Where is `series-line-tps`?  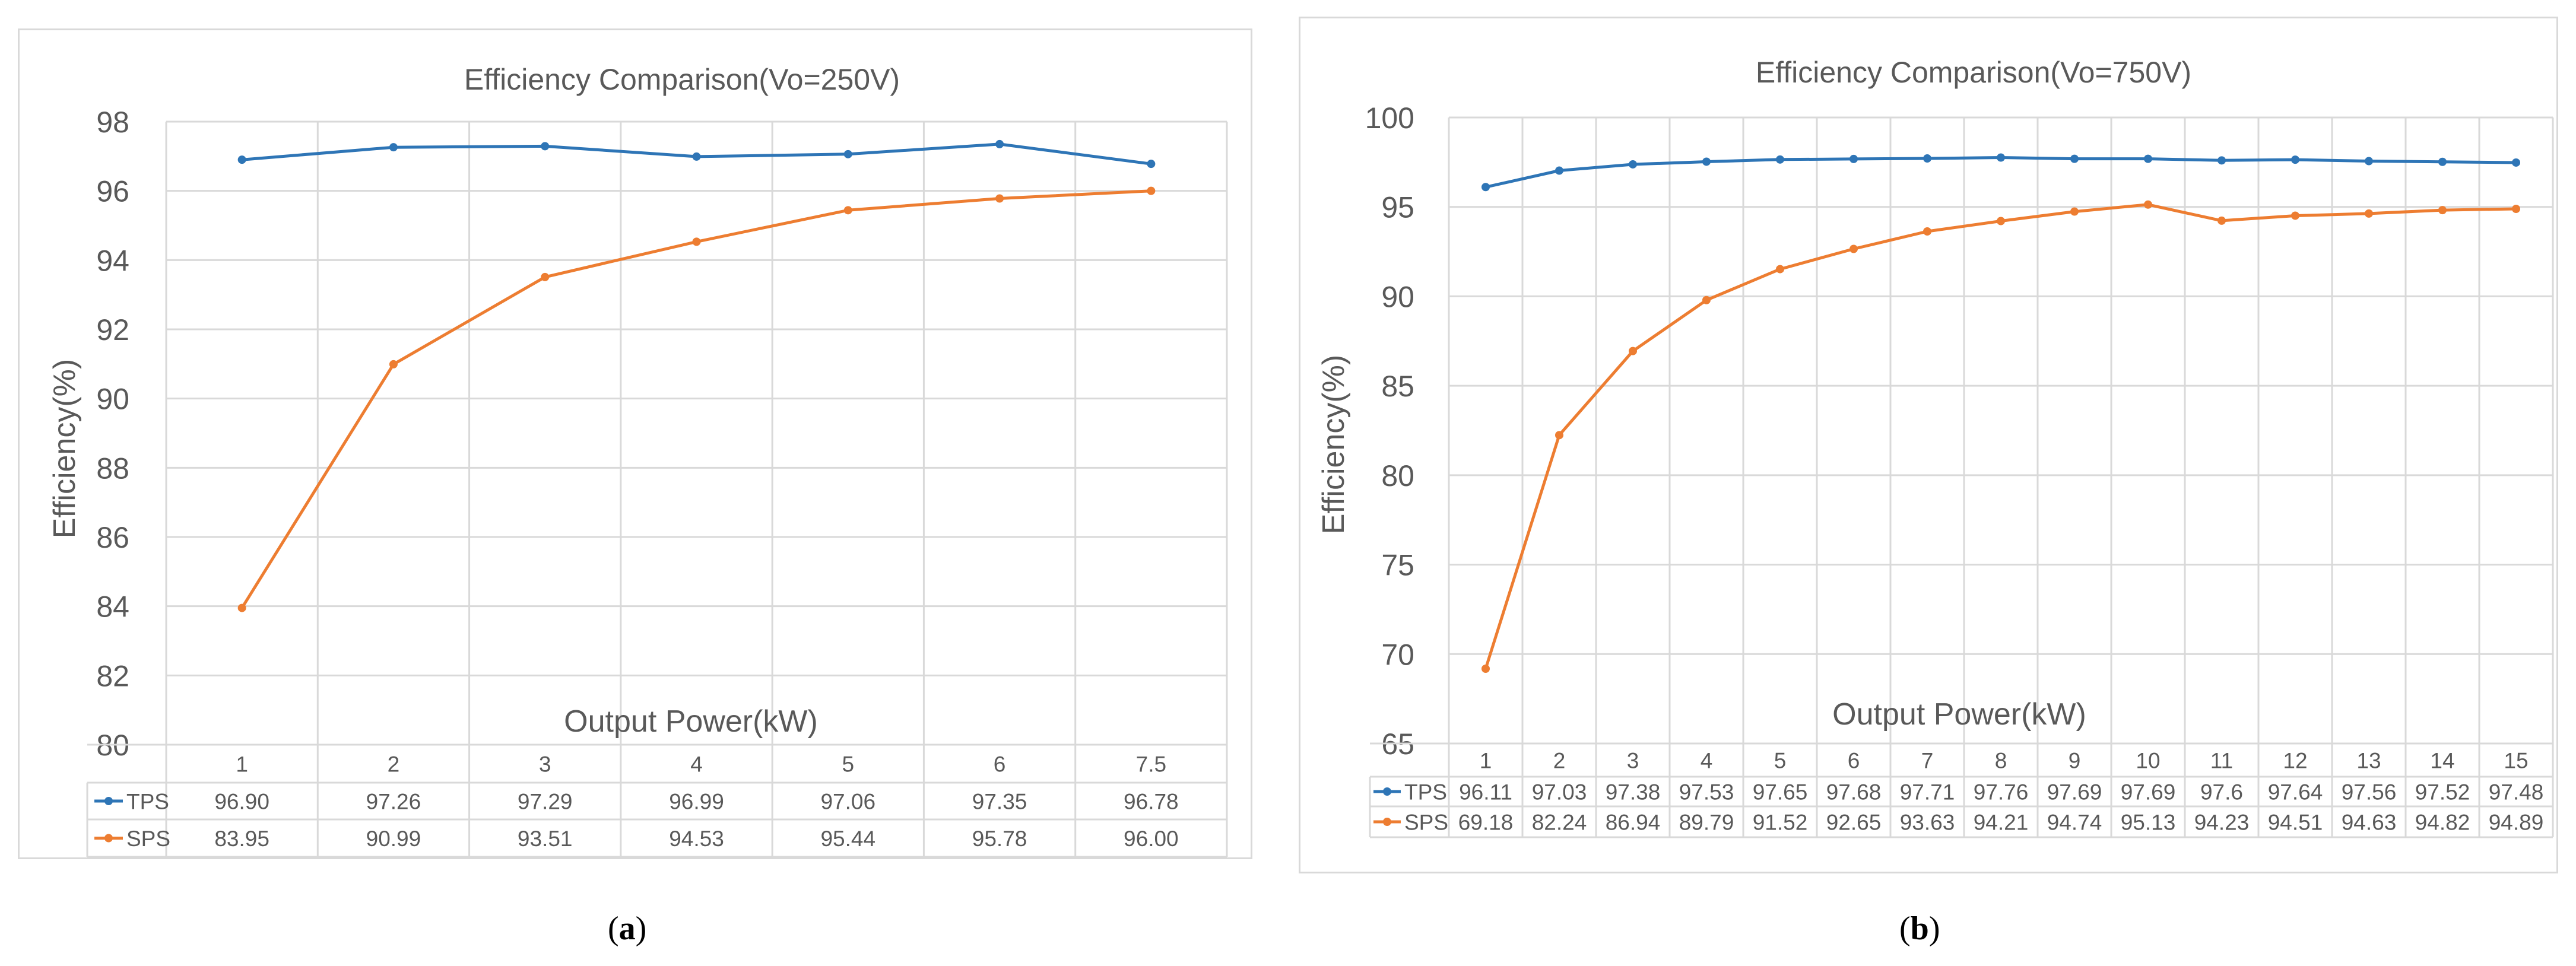
series-line-tps is located at coordinates (2001, 172).